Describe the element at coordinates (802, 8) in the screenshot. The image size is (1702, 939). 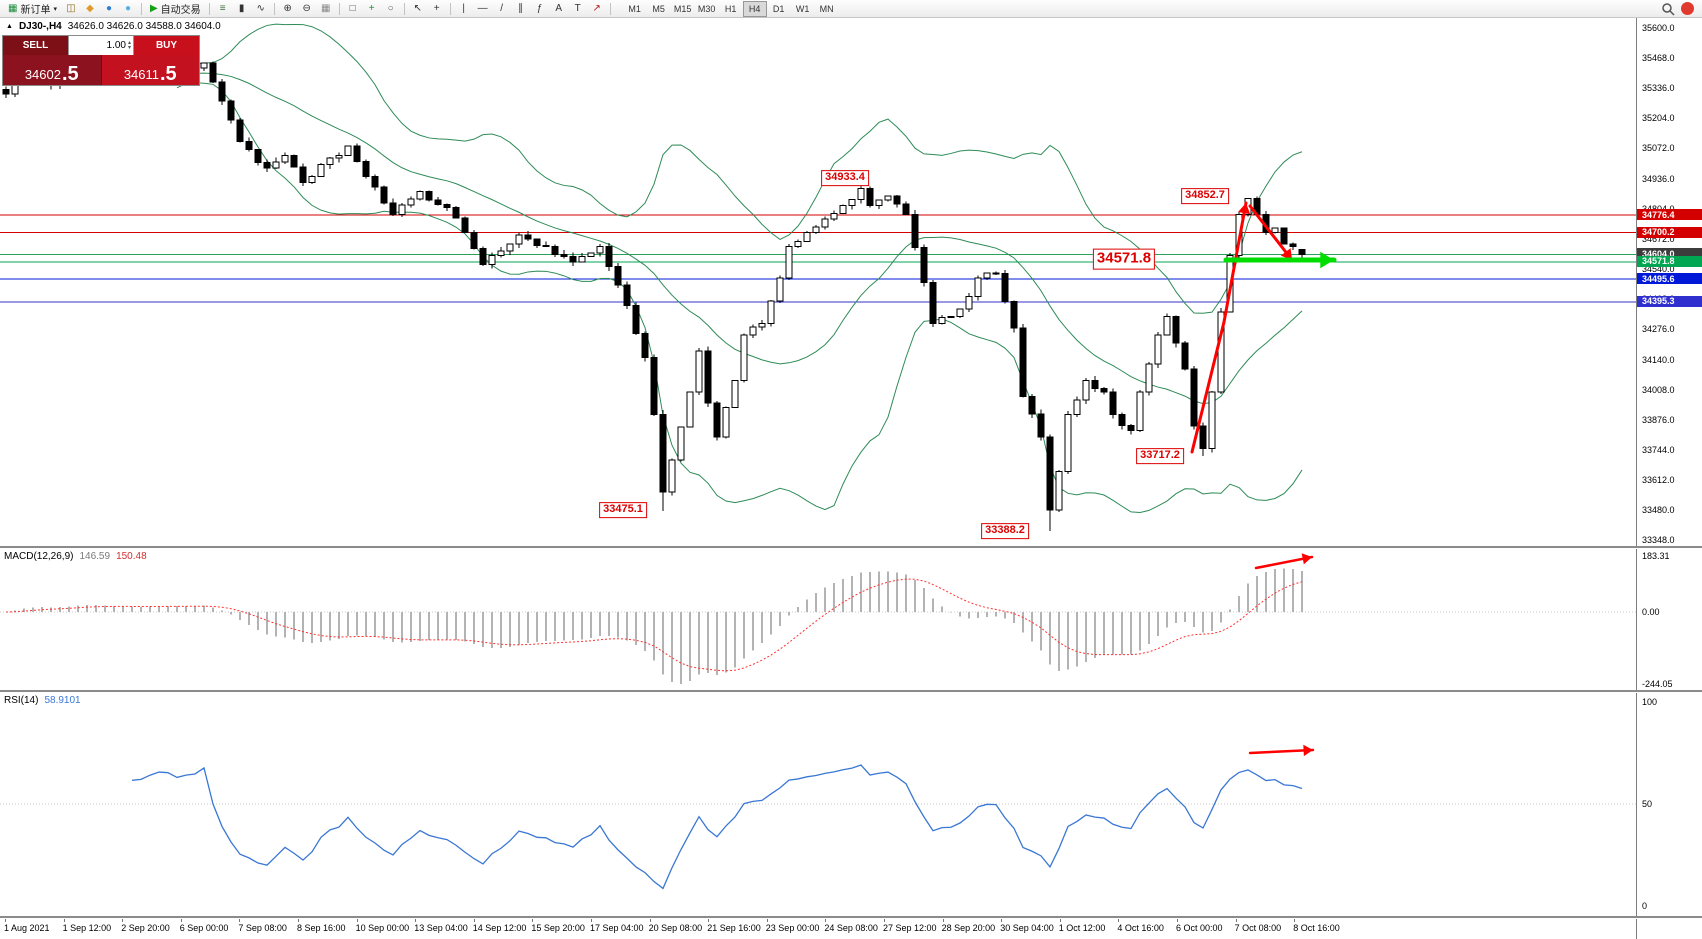
I see `timeframe-w1: W1` at that location.